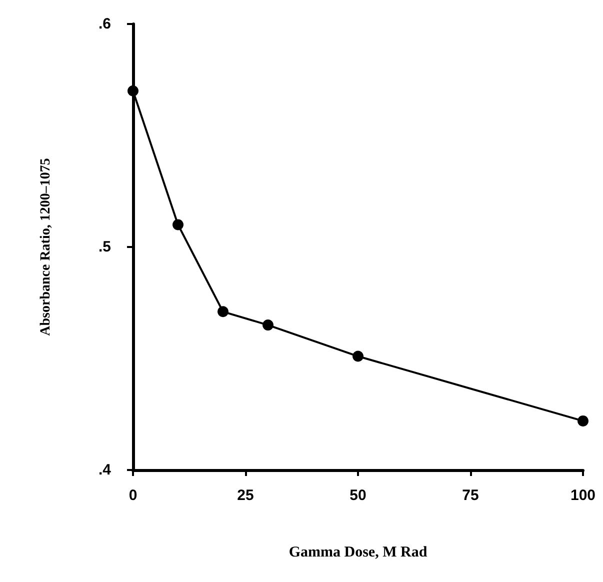 Image resolution: width=603 pixels, height=582 pixels. Describe the element at coordinates (46, 247) in the screenshot. I see `y-axis-title: Absorbance Ratio, 1200–1075` at that location.